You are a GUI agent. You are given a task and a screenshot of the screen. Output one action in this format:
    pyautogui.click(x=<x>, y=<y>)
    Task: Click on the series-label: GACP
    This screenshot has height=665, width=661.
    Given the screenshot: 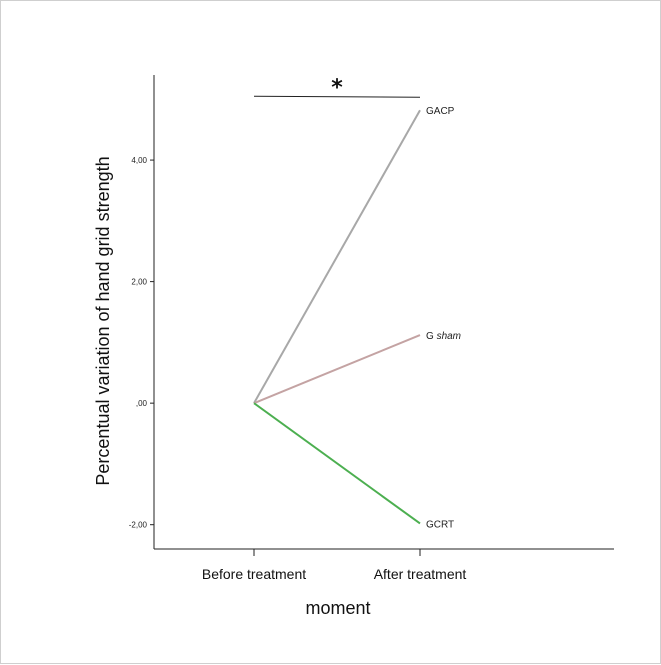 What is the action you would take?
    pyautogui.click(x=440, y=111)
    